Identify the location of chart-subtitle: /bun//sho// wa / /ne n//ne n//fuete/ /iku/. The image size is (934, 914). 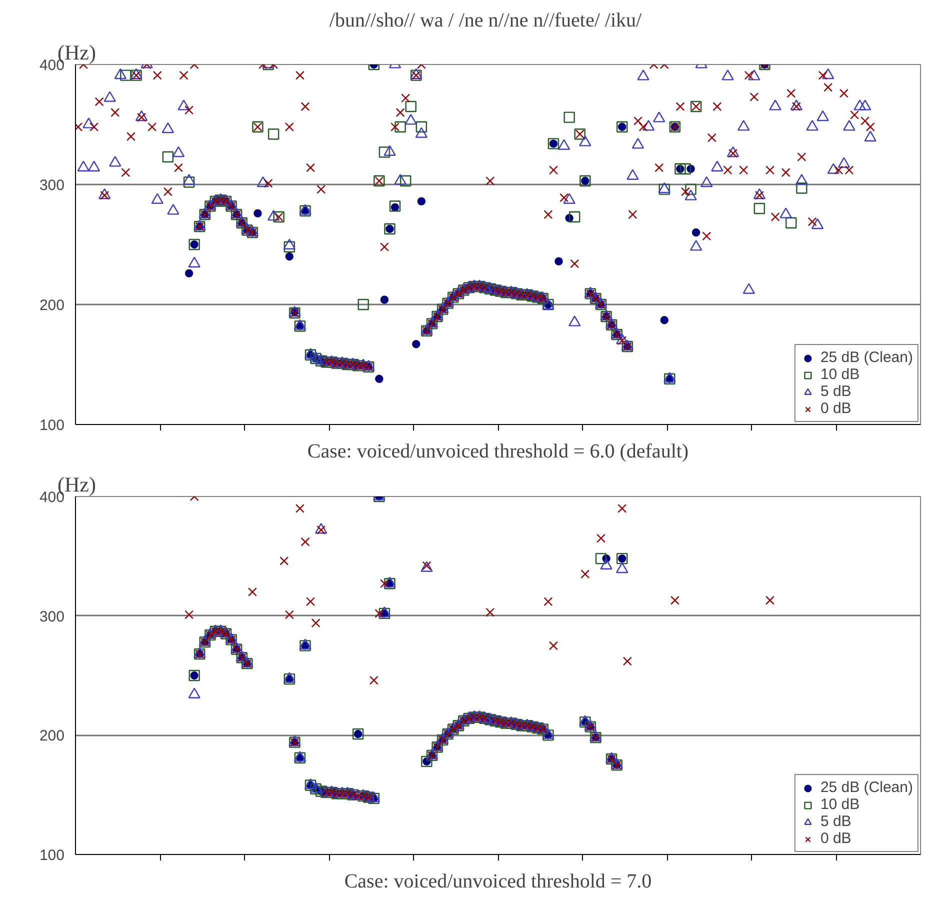
(485, 21).